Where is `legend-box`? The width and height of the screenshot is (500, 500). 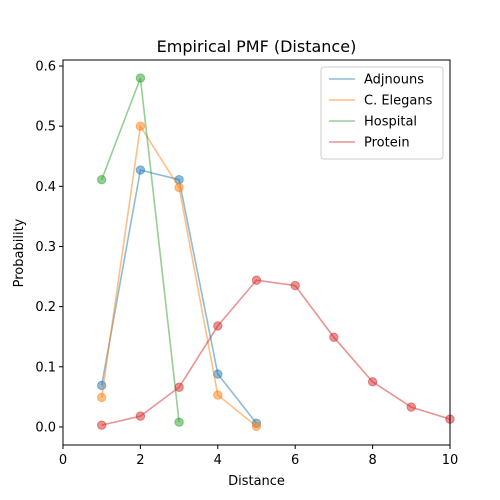
legend-box is located at coordinates (382, 113).